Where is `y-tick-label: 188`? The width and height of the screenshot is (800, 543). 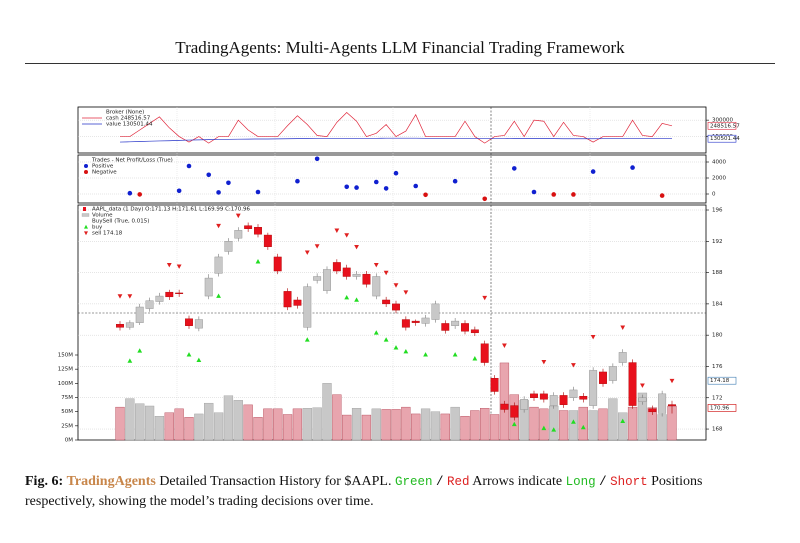
y-tick-label: 188 is located at coordinates (717, 273).